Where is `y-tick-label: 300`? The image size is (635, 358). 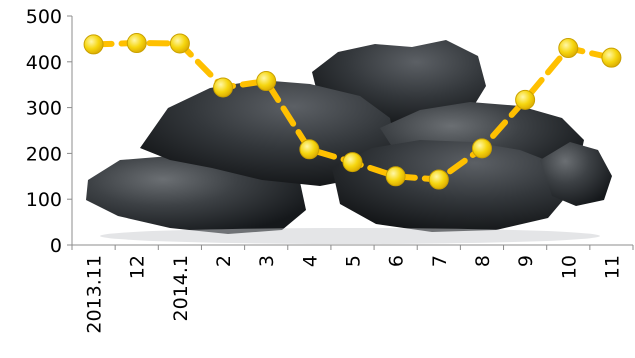 y-tick-label: 300 is located at coordinates (44, 109).